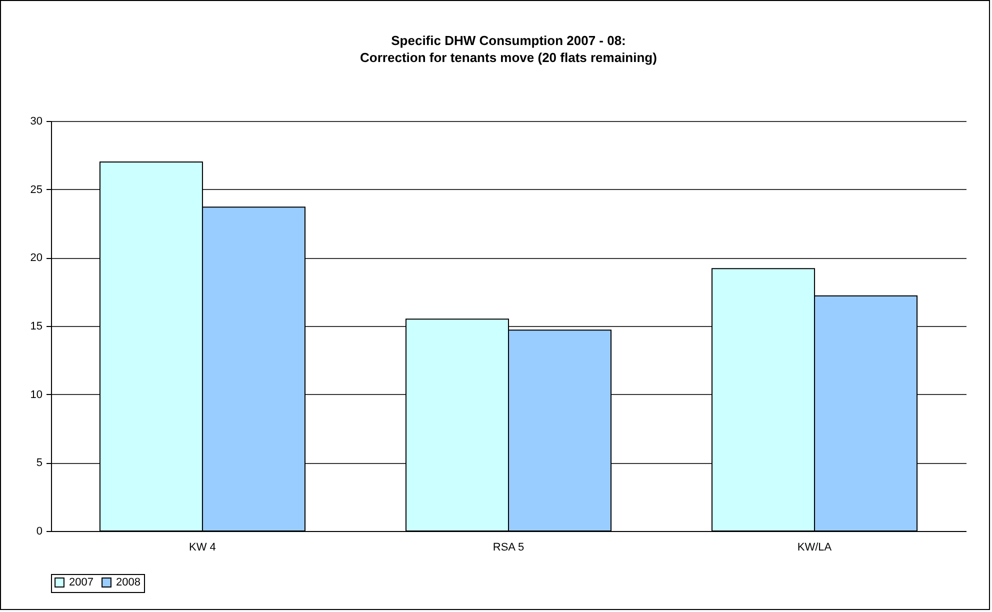  What do you see at coordinates (814, 548) in the screenshot?
I see `x-tick-label: KW/LA` at bounding box center [814, 548].